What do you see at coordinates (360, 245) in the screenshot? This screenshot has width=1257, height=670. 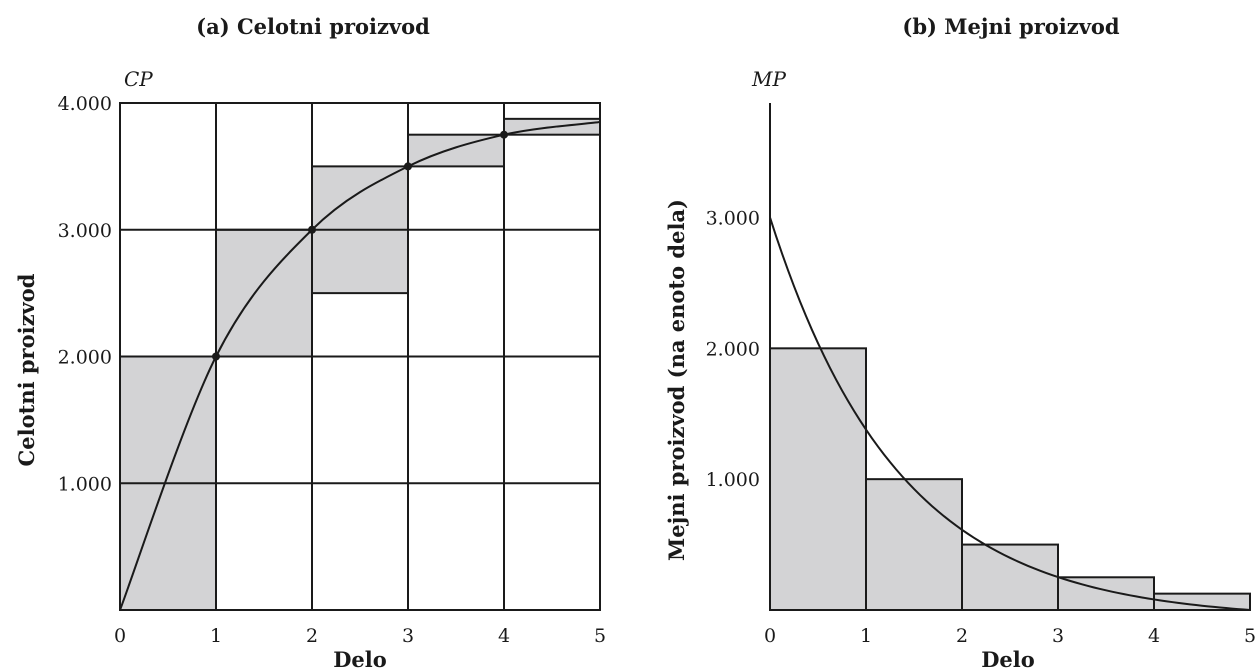 I see `panel-a-points` at bounding box center [360, 245].